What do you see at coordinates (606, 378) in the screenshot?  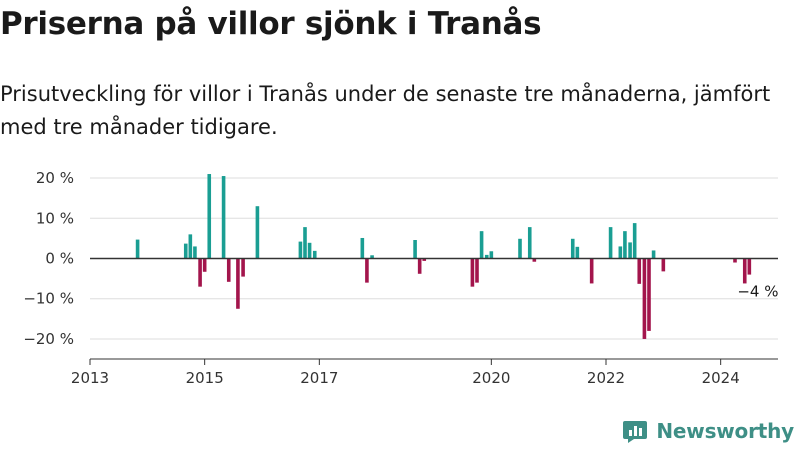 I see `x-tick-label: 2022` at bounding box center [606, 378].